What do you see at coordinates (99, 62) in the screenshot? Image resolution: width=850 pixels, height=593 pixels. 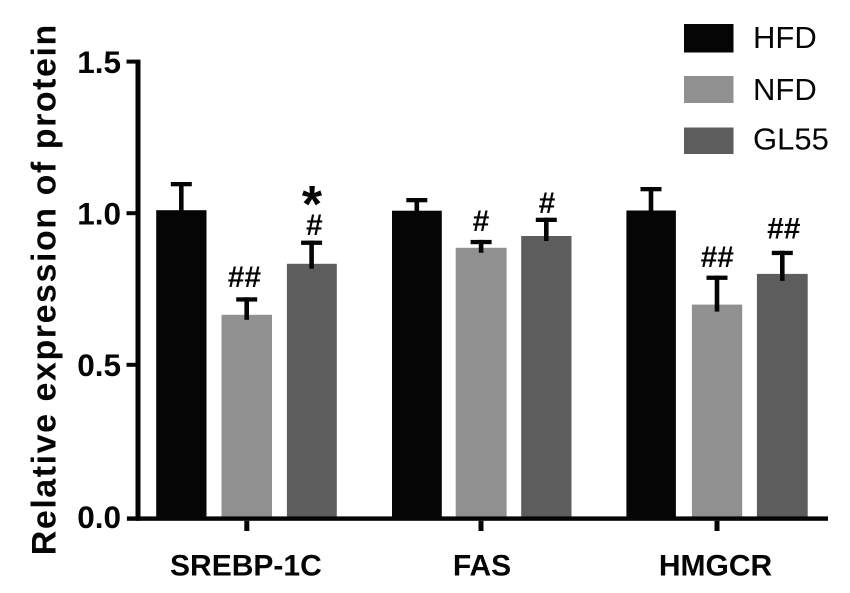 I see `svg-text: 1.5` at bounding box center [99, 62].